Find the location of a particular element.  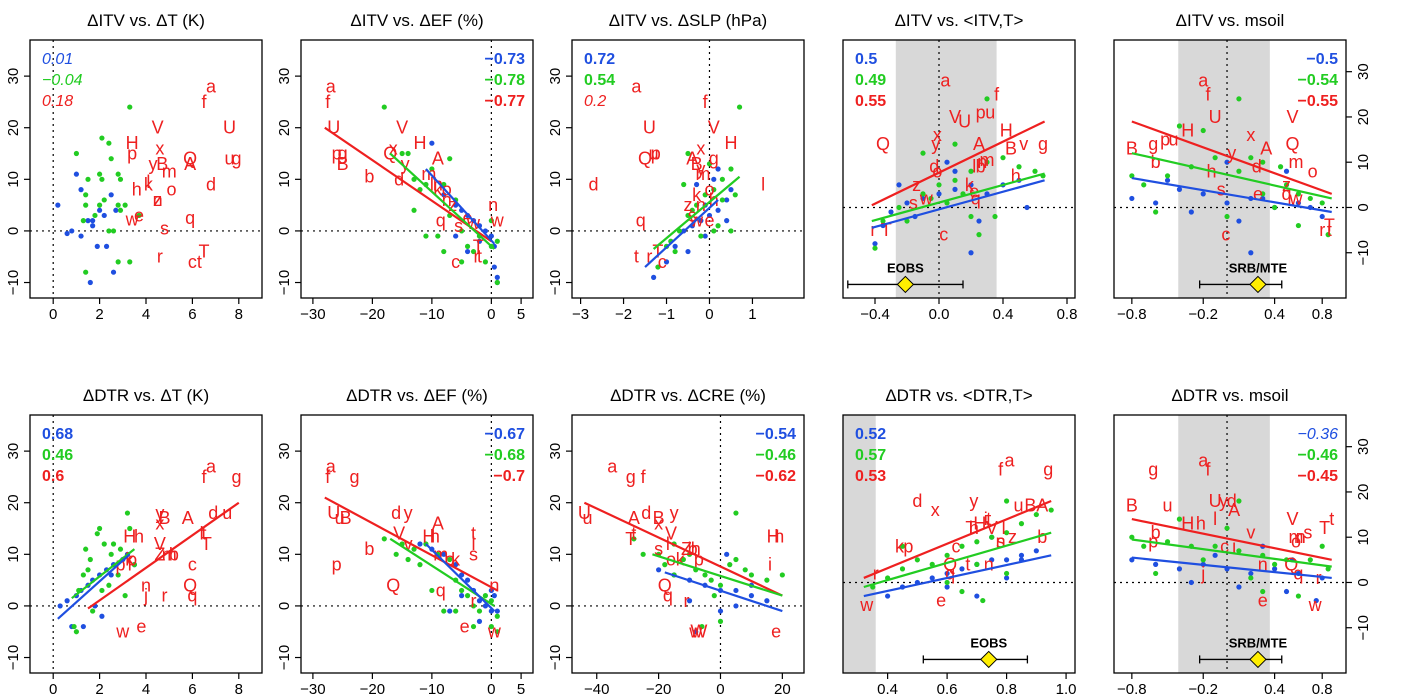

station-label: T is located at coordinates (1329, 226).